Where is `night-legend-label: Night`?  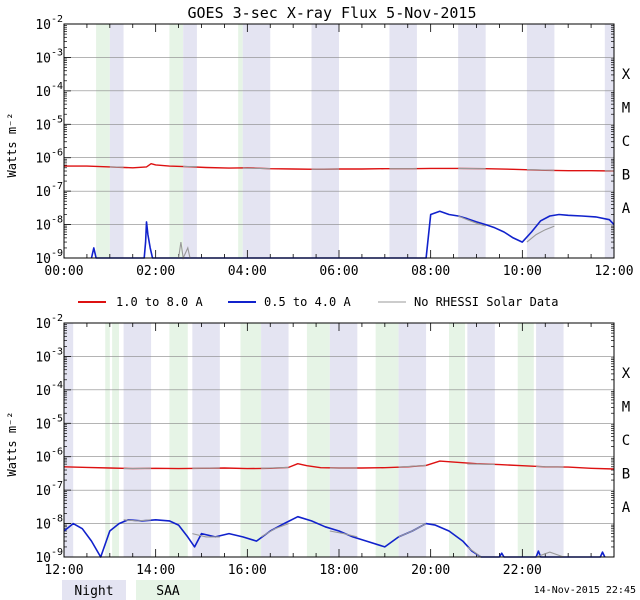
night-legend-label: Night is located at coordinates (93, 591).